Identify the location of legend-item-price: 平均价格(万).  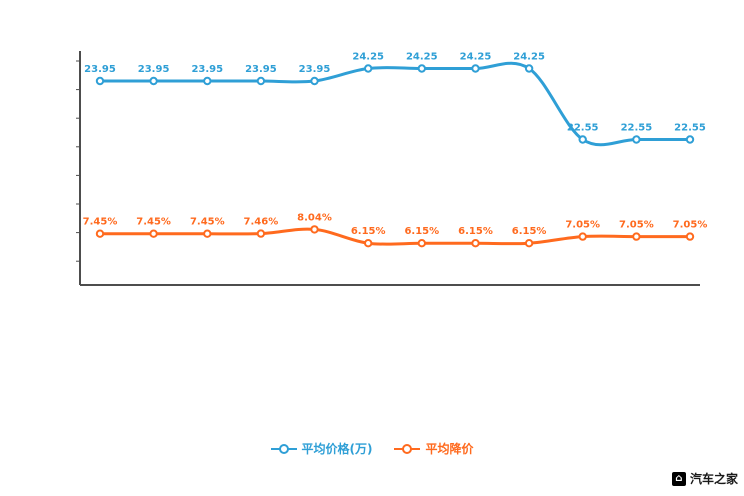
(321, 448).